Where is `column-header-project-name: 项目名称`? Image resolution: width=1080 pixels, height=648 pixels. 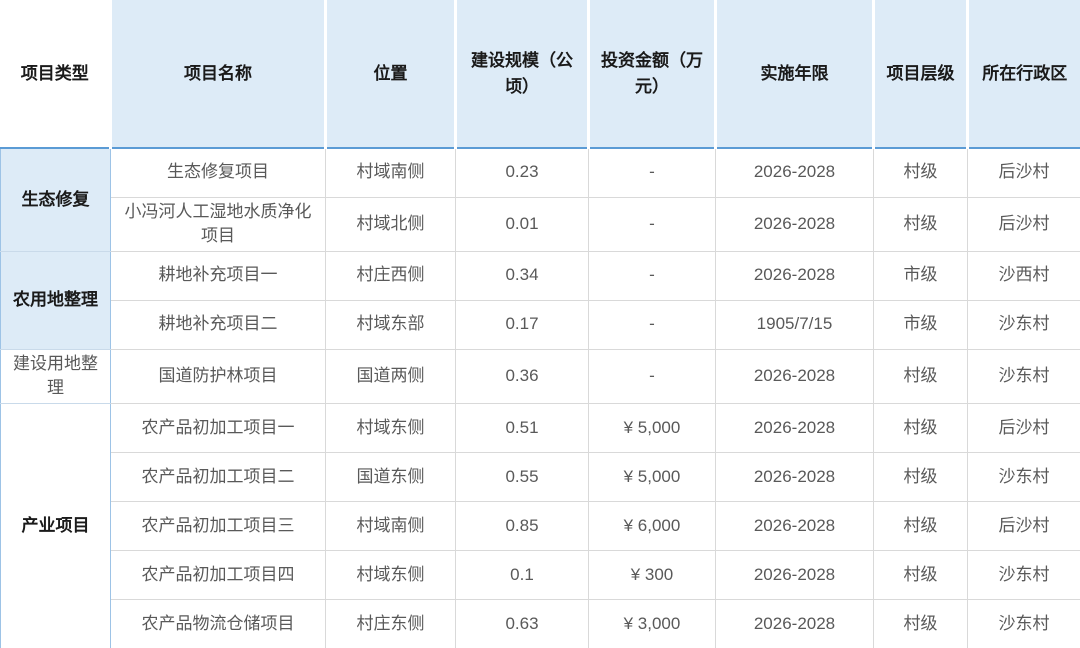 column-header-project-name: 项目名称 is located at coordinates (218, 74).